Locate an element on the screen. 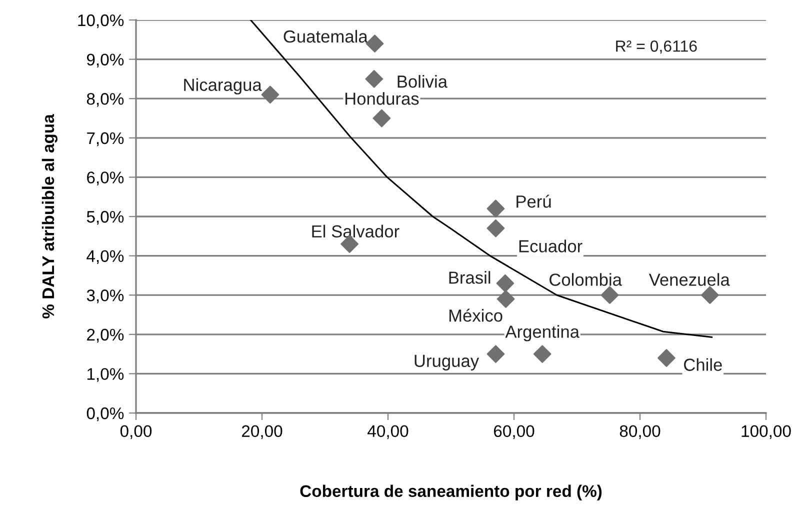  annotation: Guatemala is located at coordinates (326, 36).